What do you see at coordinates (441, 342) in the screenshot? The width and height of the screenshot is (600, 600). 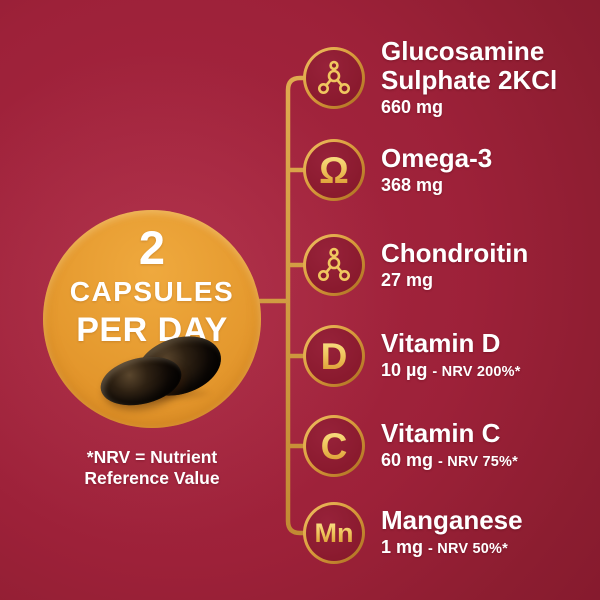 I see `ingredient-name: Vitamin D` at bounding box center [441, 342].